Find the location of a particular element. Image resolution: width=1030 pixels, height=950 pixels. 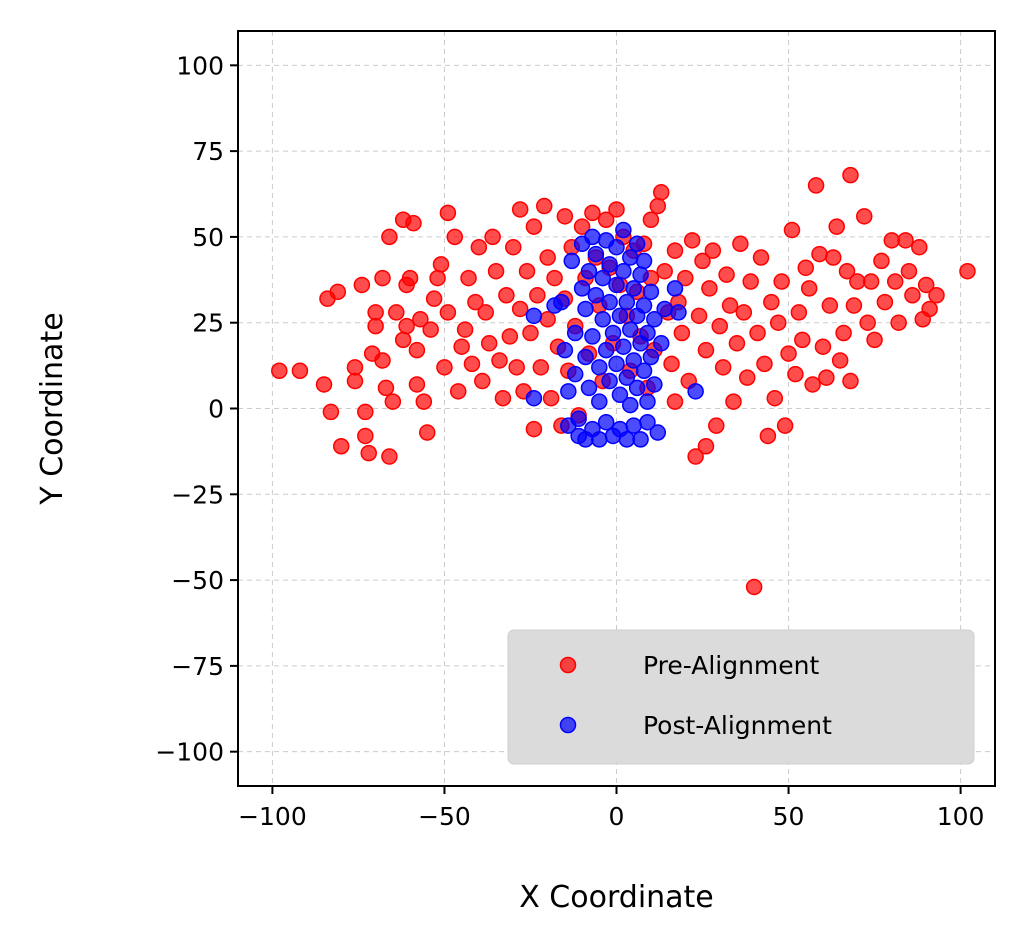

y-tick-label: −25 is located at coordinates (197, 494).